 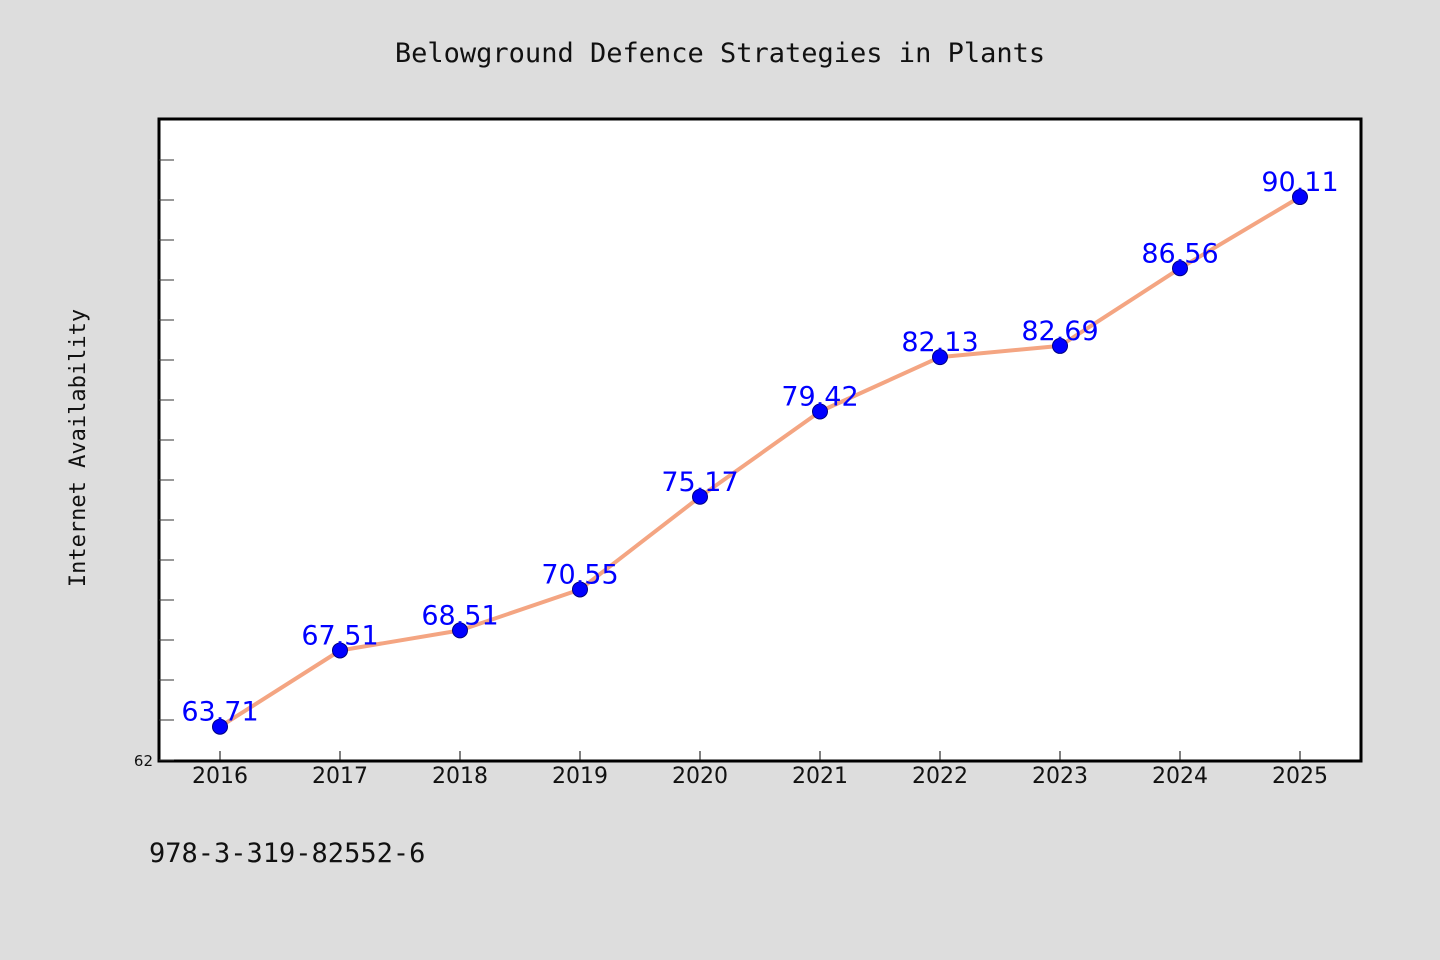 I want to click on data-label: 82.13, so click(x=939, y=342).